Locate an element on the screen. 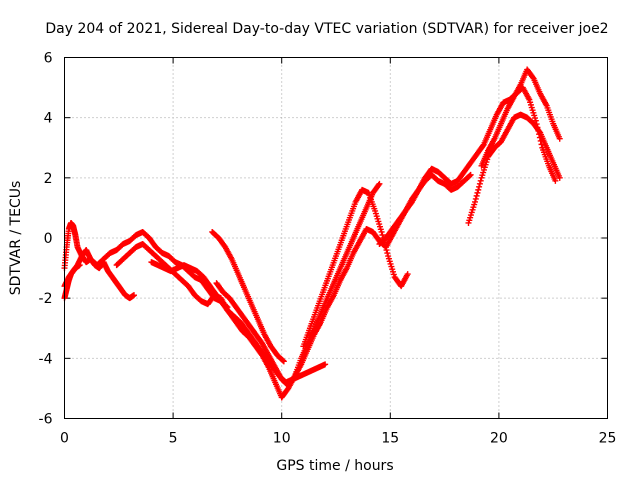 This screenshot has height=480, width=640. x-tick-label: 20 is located at coordinates (499, 439).